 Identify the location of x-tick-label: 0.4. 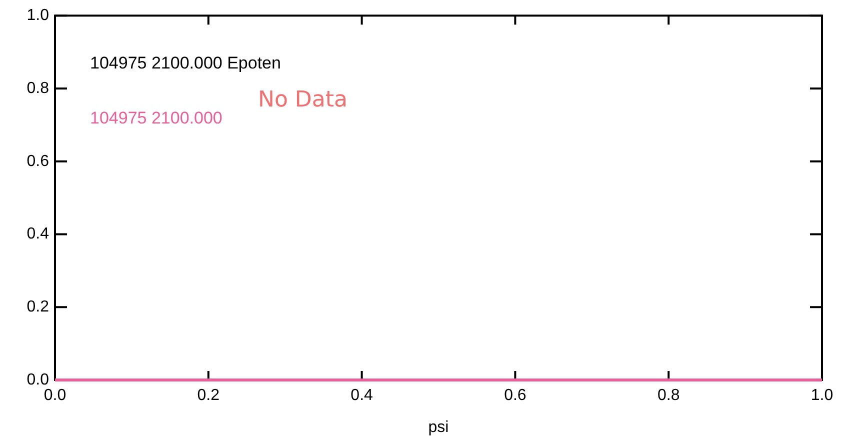
(362, 395).